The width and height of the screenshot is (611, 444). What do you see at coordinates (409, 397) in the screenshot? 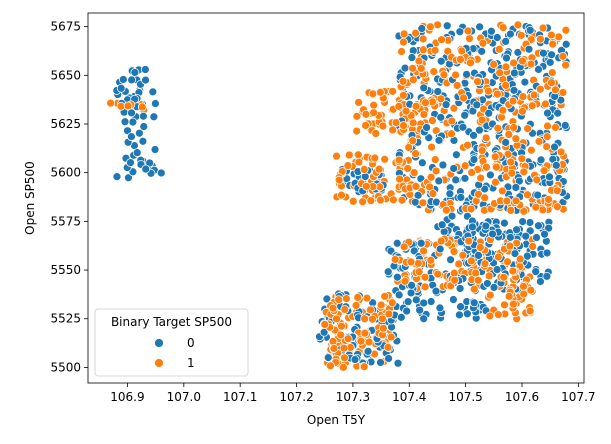
I see `x-tick-label: 107.4` at bounding box center [409, 397].